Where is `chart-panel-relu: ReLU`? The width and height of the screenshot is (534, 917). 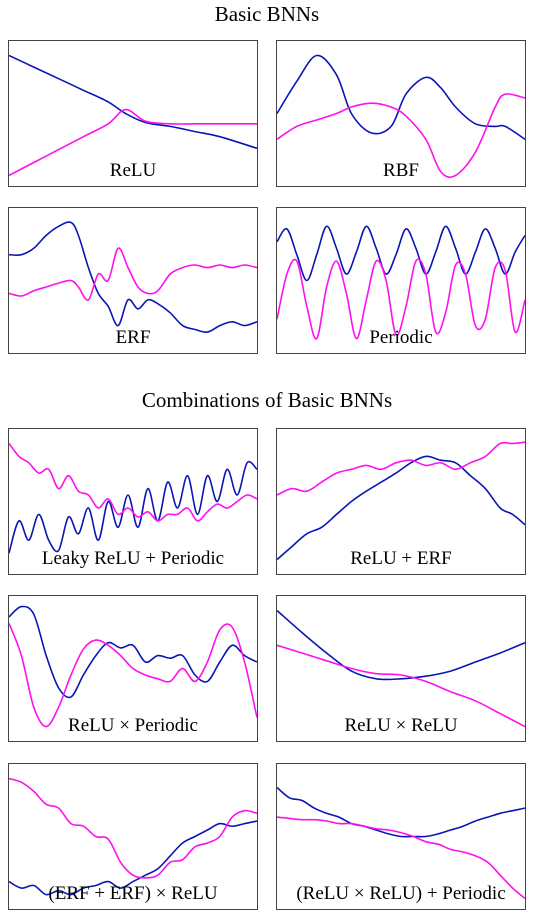
chart-panel-relu: ReLU is located at coordinates (133, 113).